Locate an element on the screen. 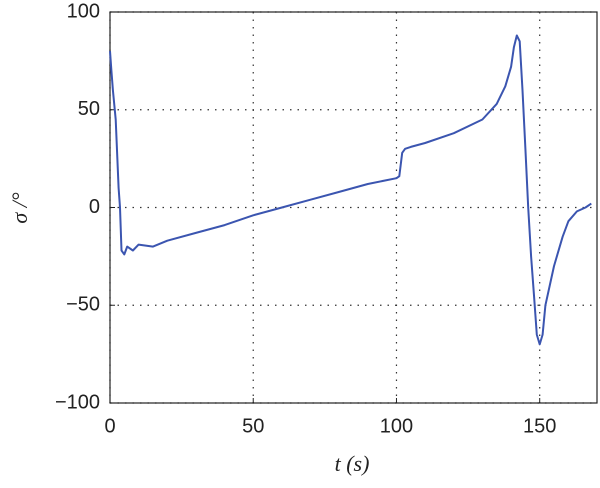 Image resolution: width=600 pixels, height=488 pixels. x-tick-label: 150 is located at coordinates (539, 426).